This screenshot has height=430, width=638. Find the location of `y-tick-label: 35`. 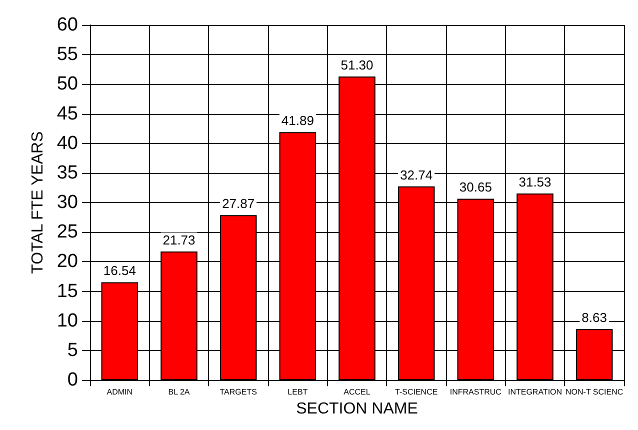

y-tick-label: 35 is located at coordinates (67, 173).